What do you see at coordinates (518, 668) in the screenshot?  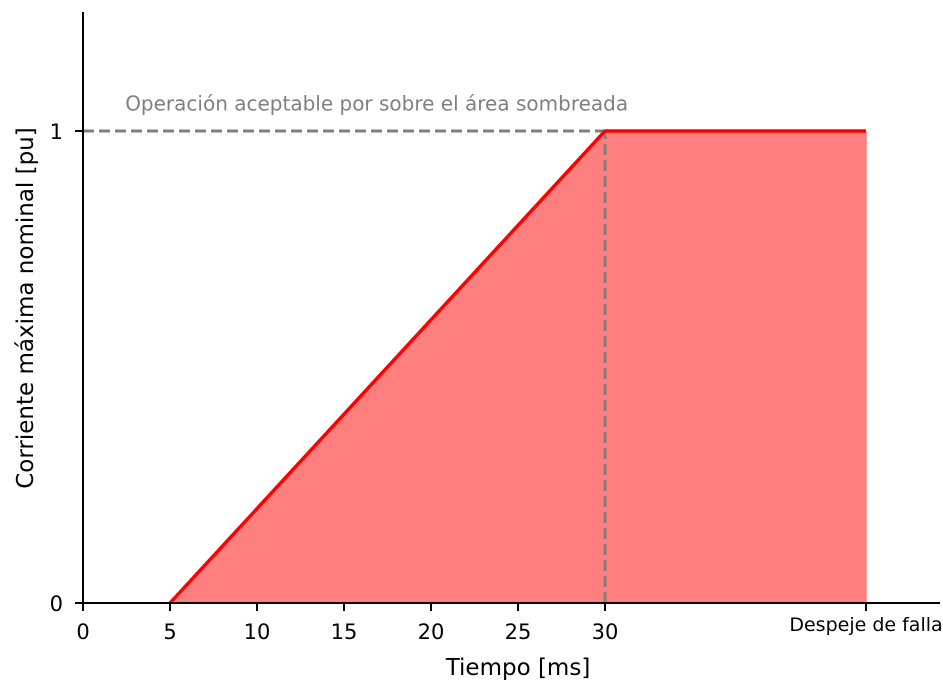 I see `x-axis-title: Tiempo [ms]` at bounding box center [518, 668].